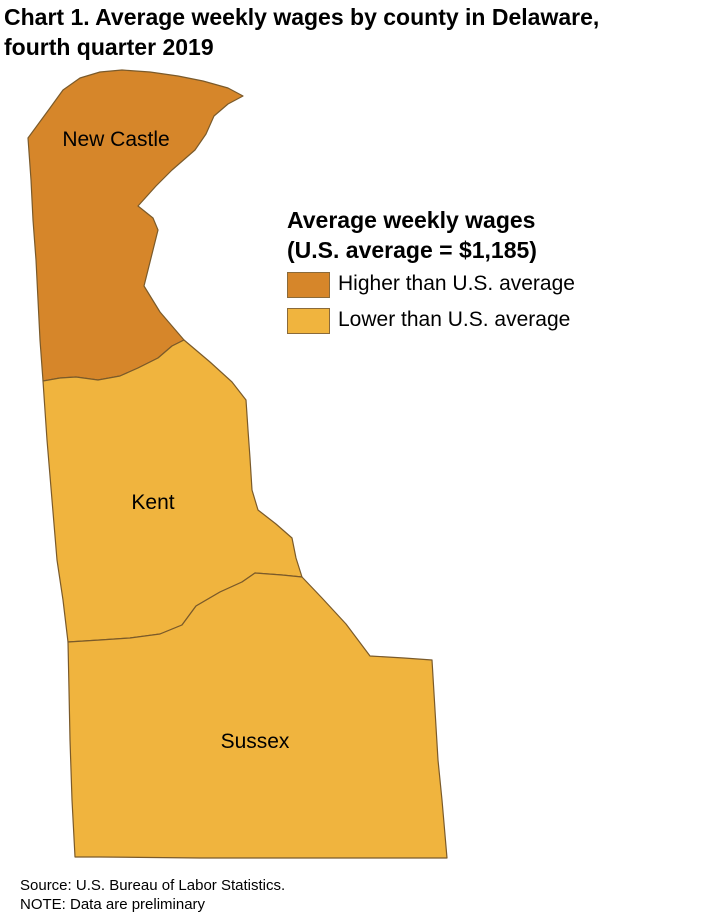  I want to click on legend-title-line-2: (U.S. average = $1,185), so click(412, 250).